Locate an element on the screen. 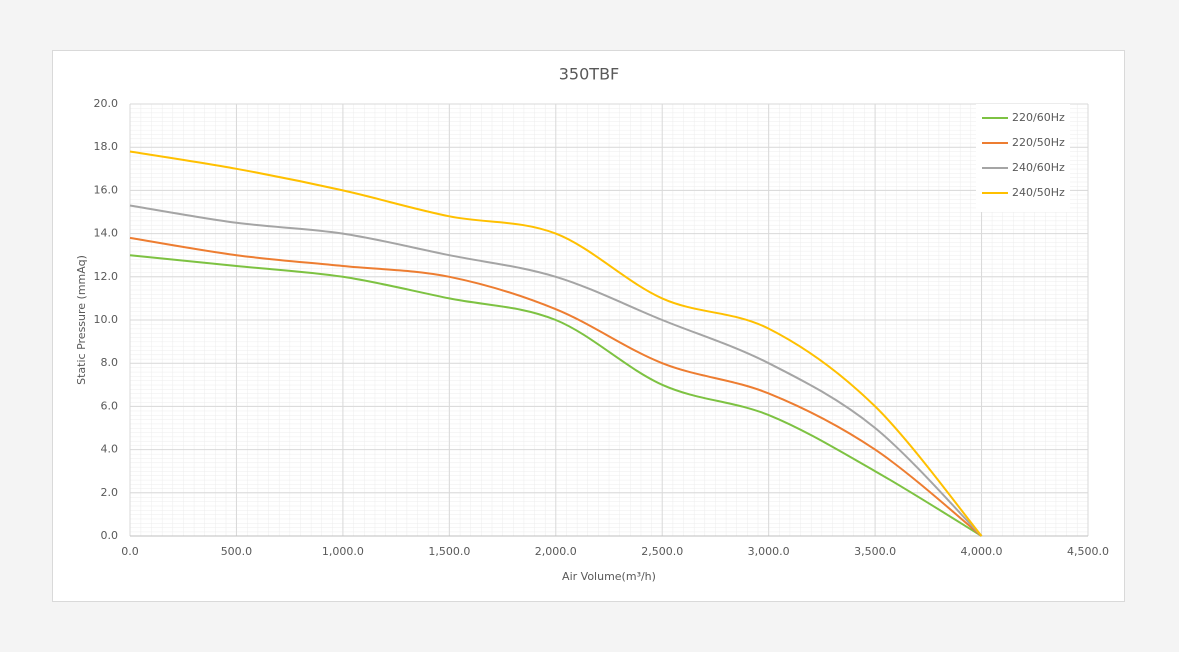  y-tick-label: 20.0 is located at coordinates (106, 103).